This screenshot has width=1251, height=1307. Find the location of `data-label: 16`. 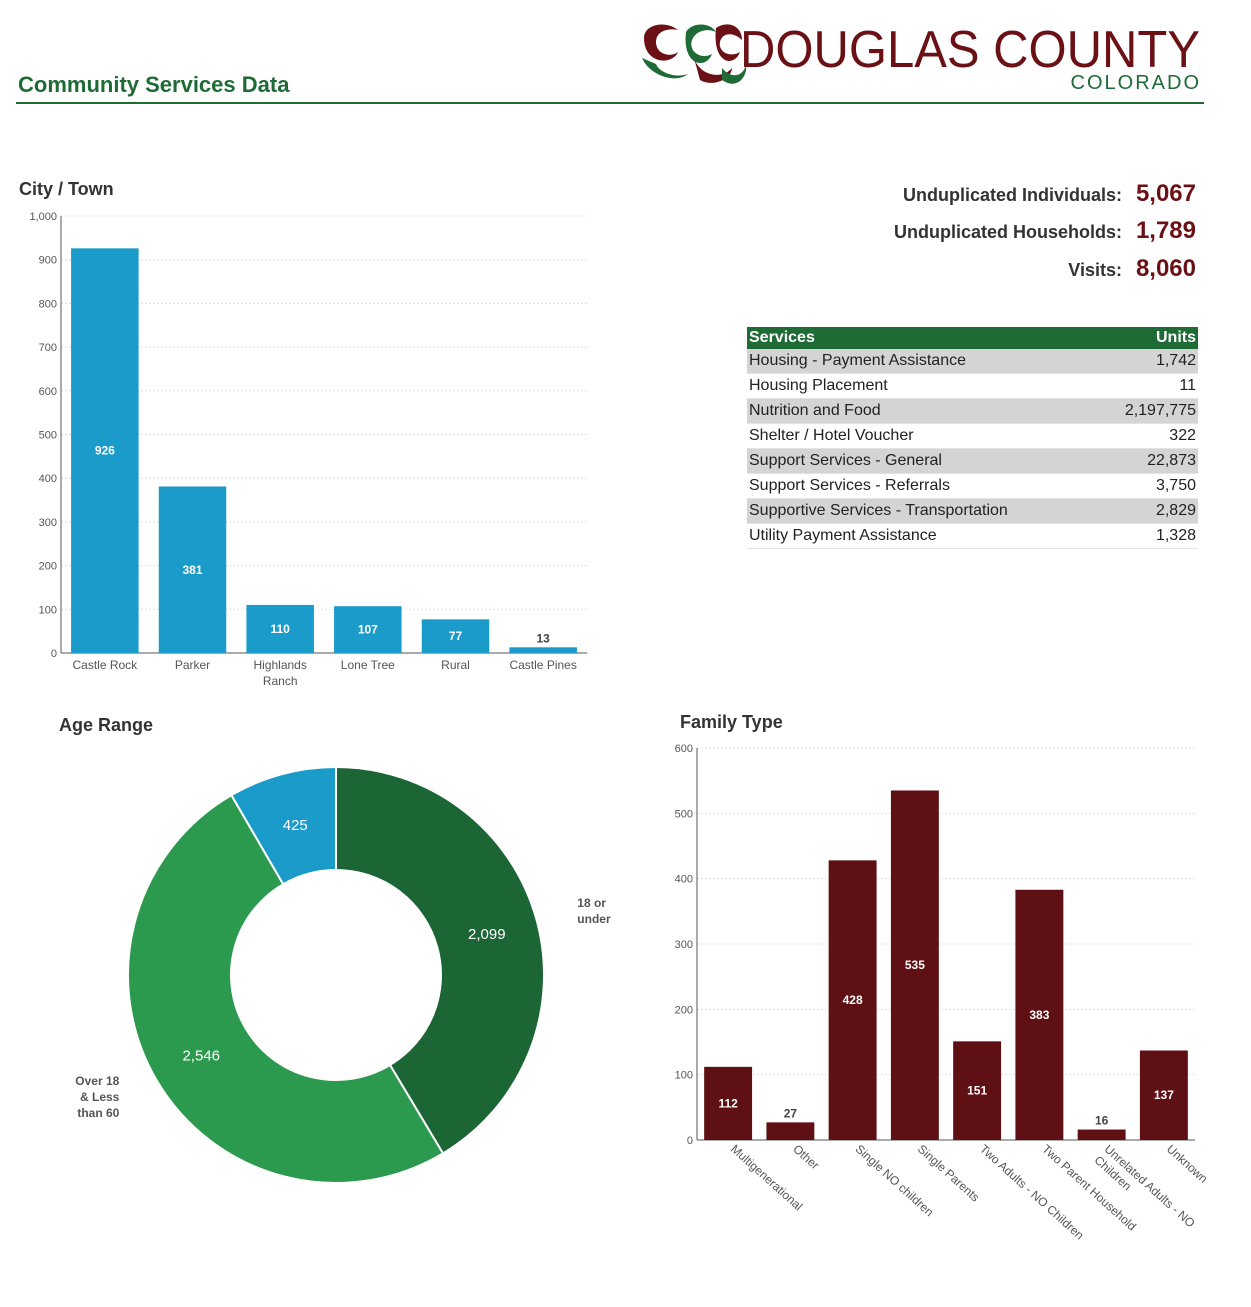

data-label: 16 is located at coordinates (1102, 1121).